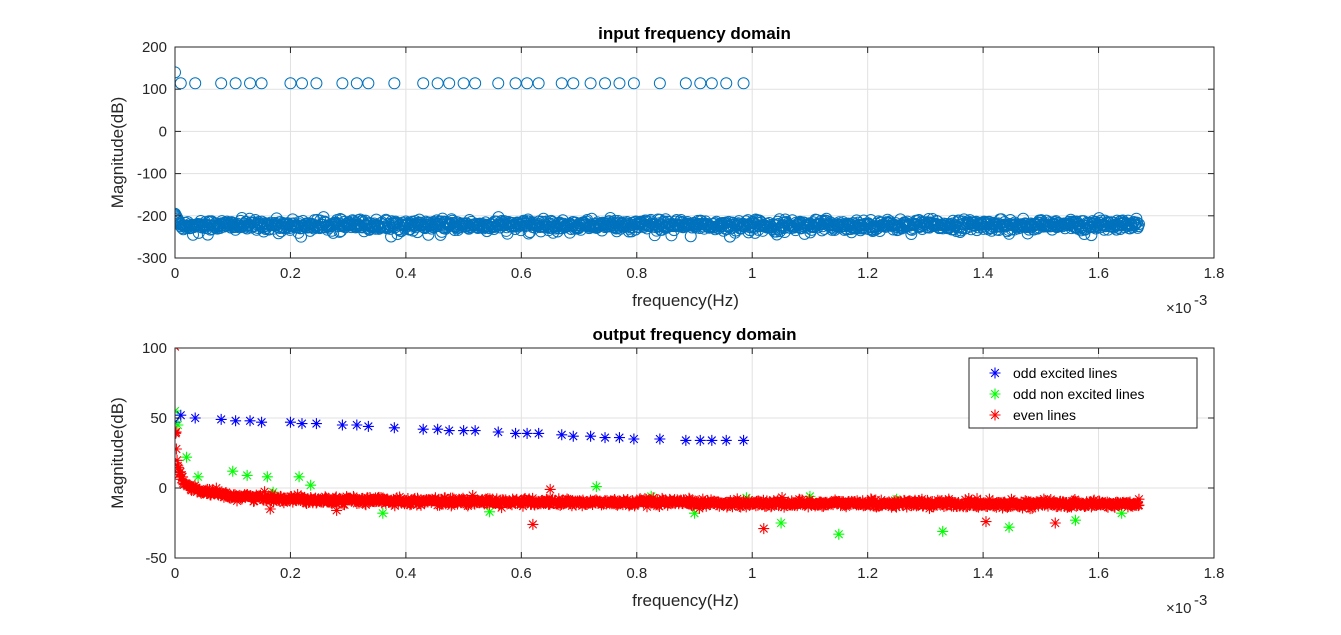 The image size is (1341, 635). I want to click on x-tick-label: 0, so click(175, 273).